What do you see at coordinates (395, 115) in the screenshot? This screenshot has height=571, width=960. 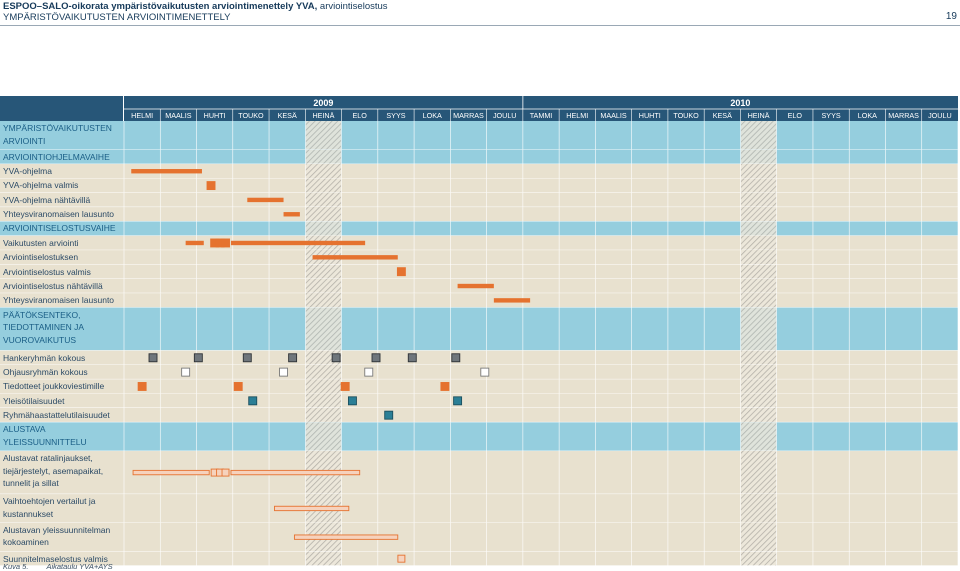 I see `month-label: SYYS` at bounding box center [395, 115].